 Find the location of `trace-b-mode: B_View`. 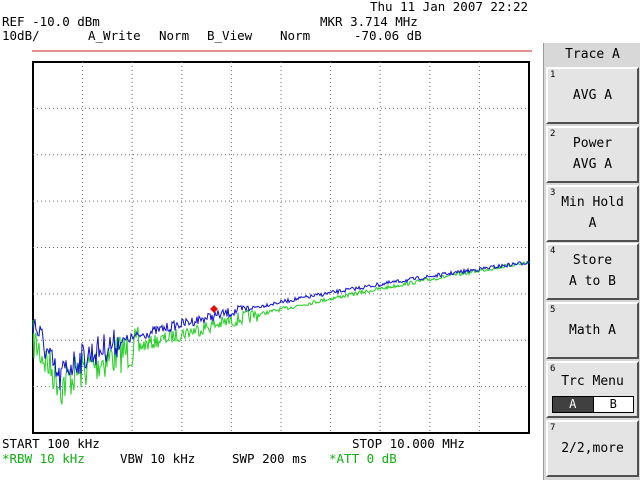

trace-b-mode: B_View is located at coordinates (230, 35).